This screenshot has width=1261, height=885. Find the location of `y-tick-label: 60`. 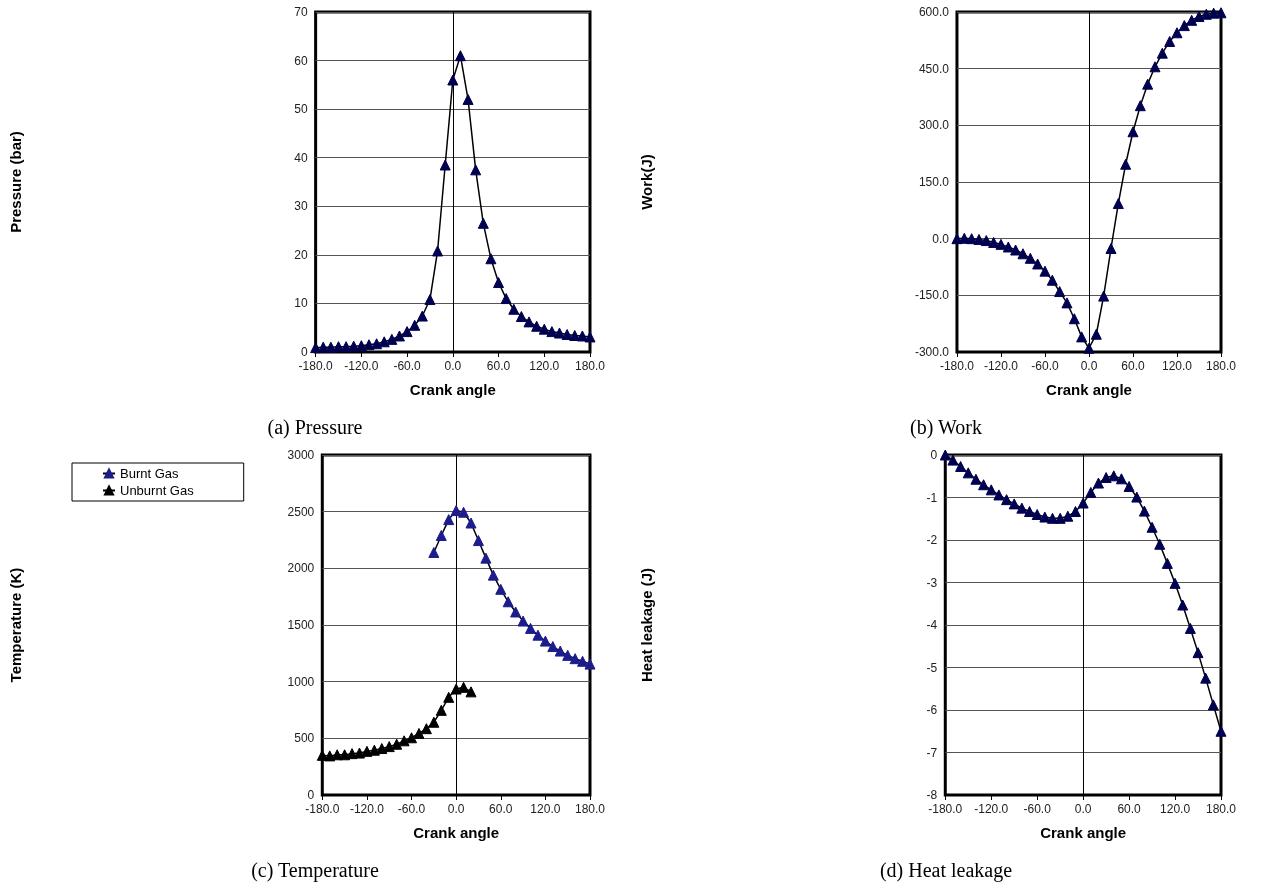

y-tick-label: 60 is located at coordinates (301, 60).